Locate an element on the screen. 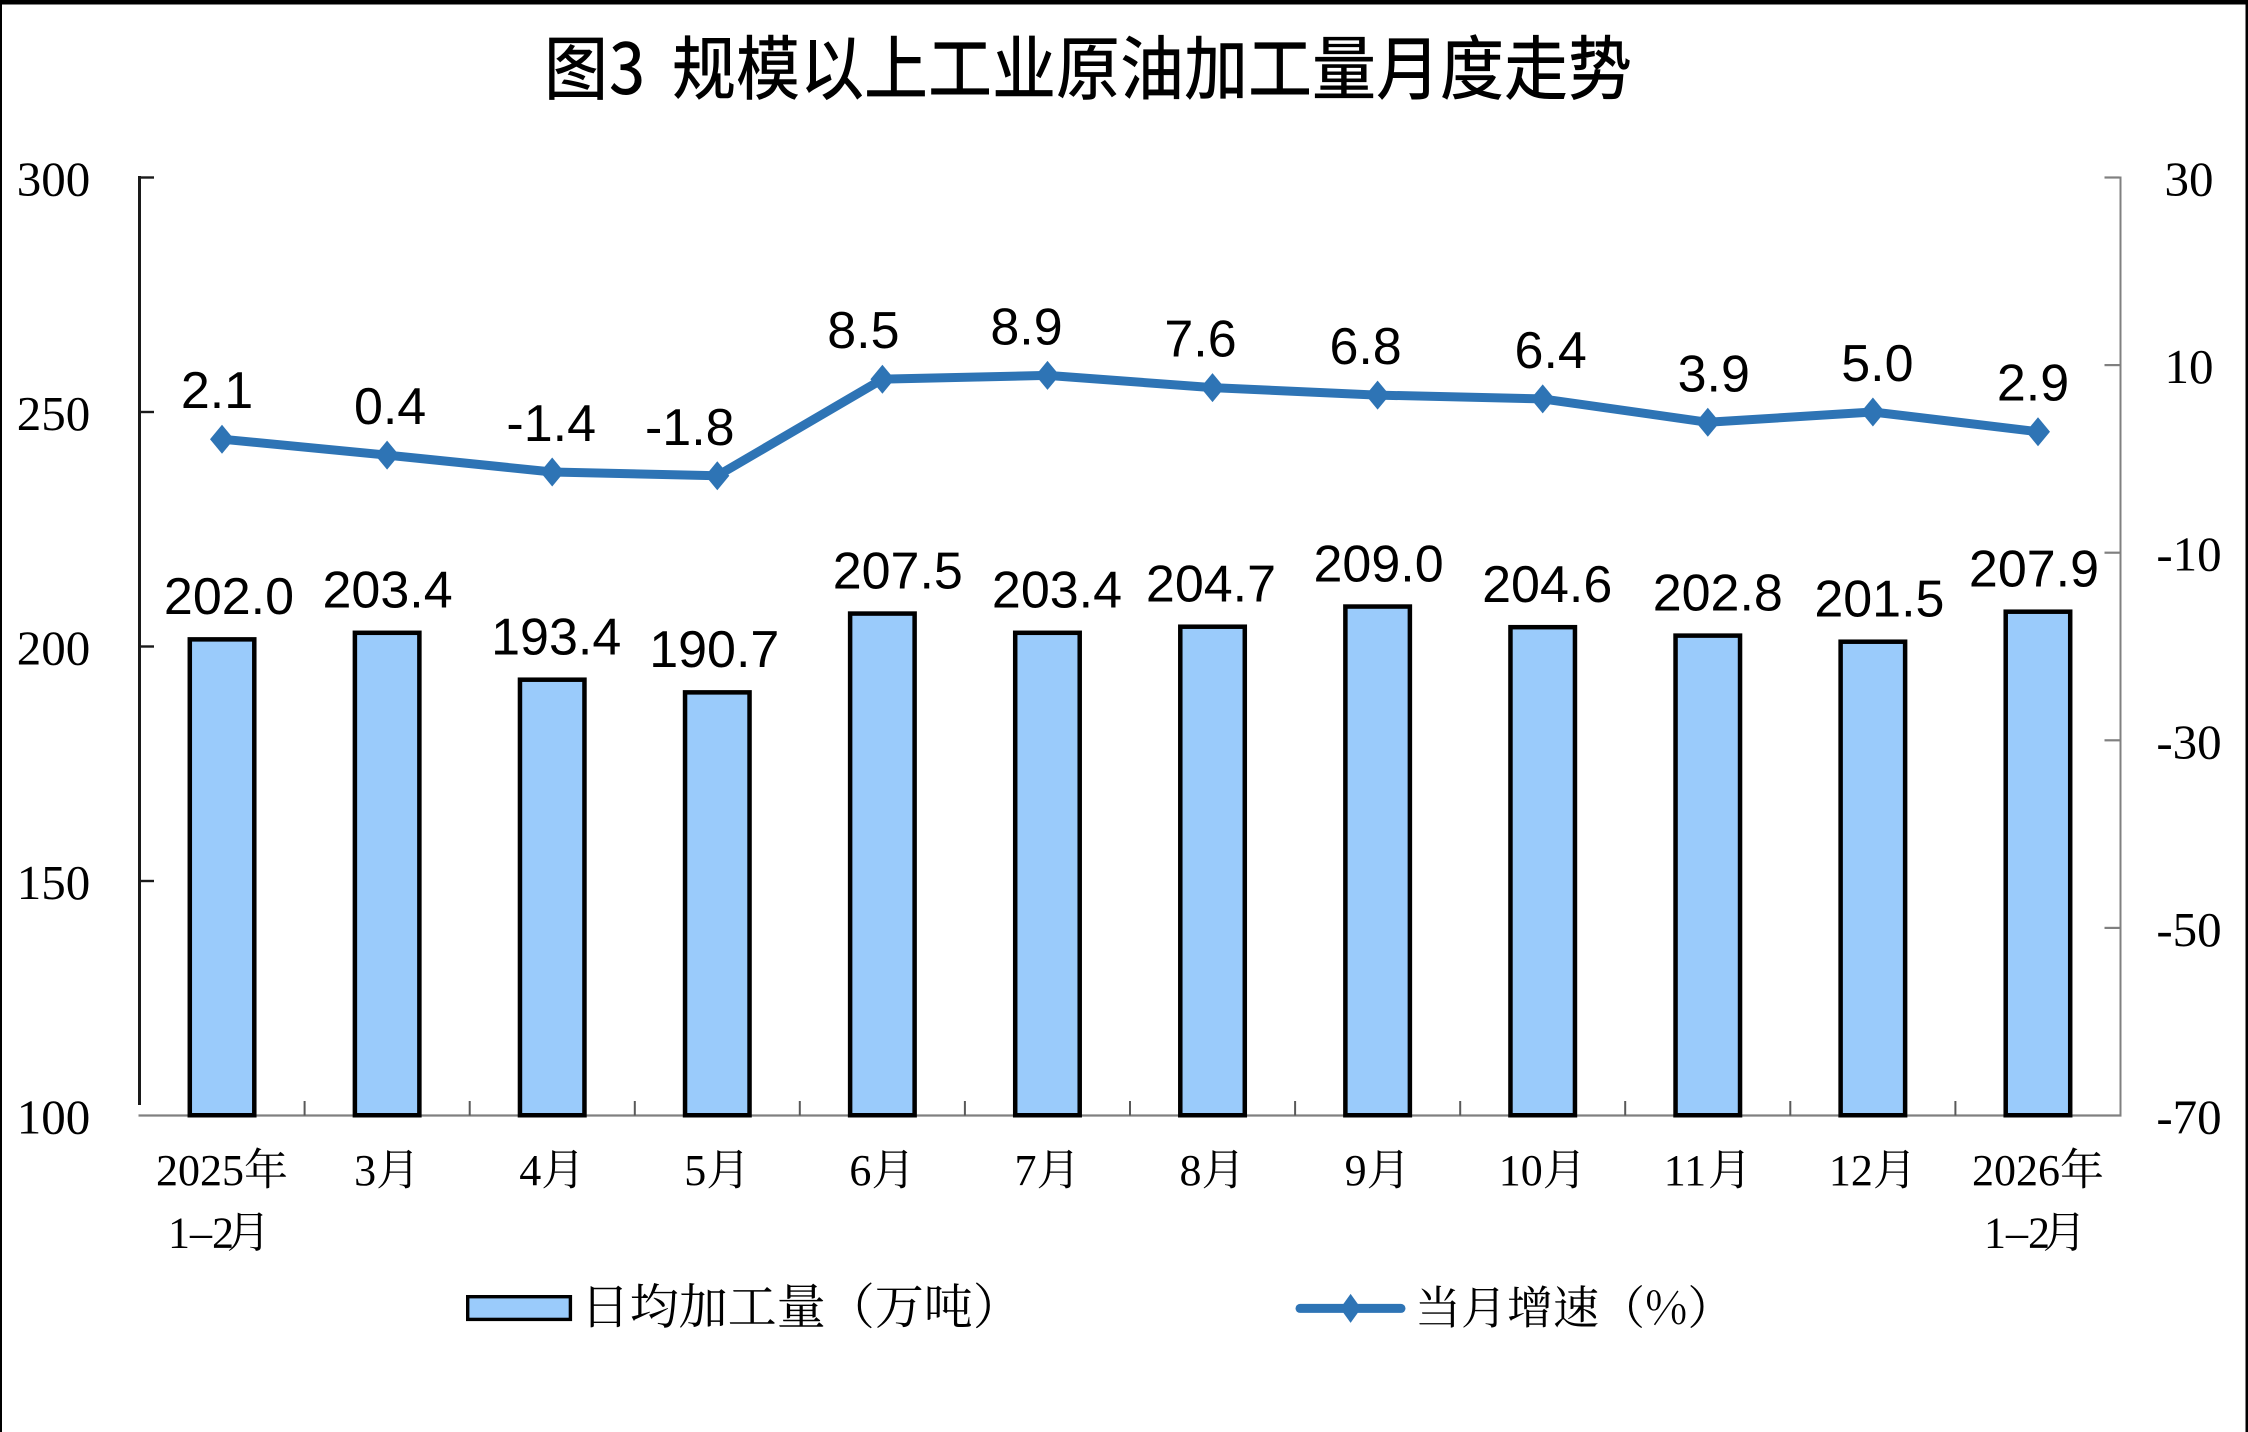 This screenshot has width=2248, height=1432. svg-text: 5.0 is located at coordinates (1877, 364).